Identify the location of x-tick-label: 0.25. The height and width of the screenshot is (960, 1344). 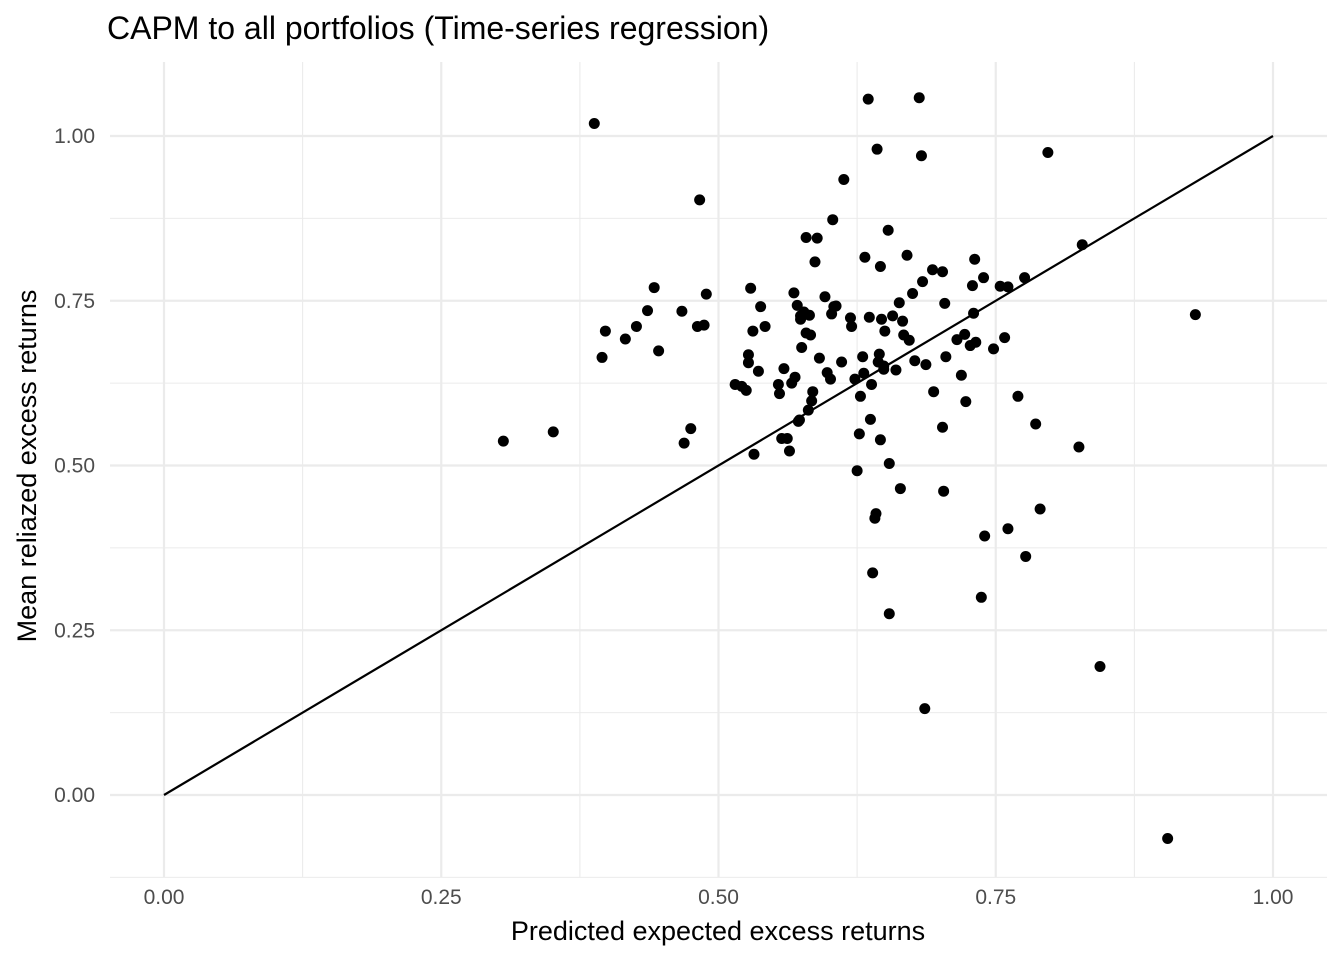
(441, 897).